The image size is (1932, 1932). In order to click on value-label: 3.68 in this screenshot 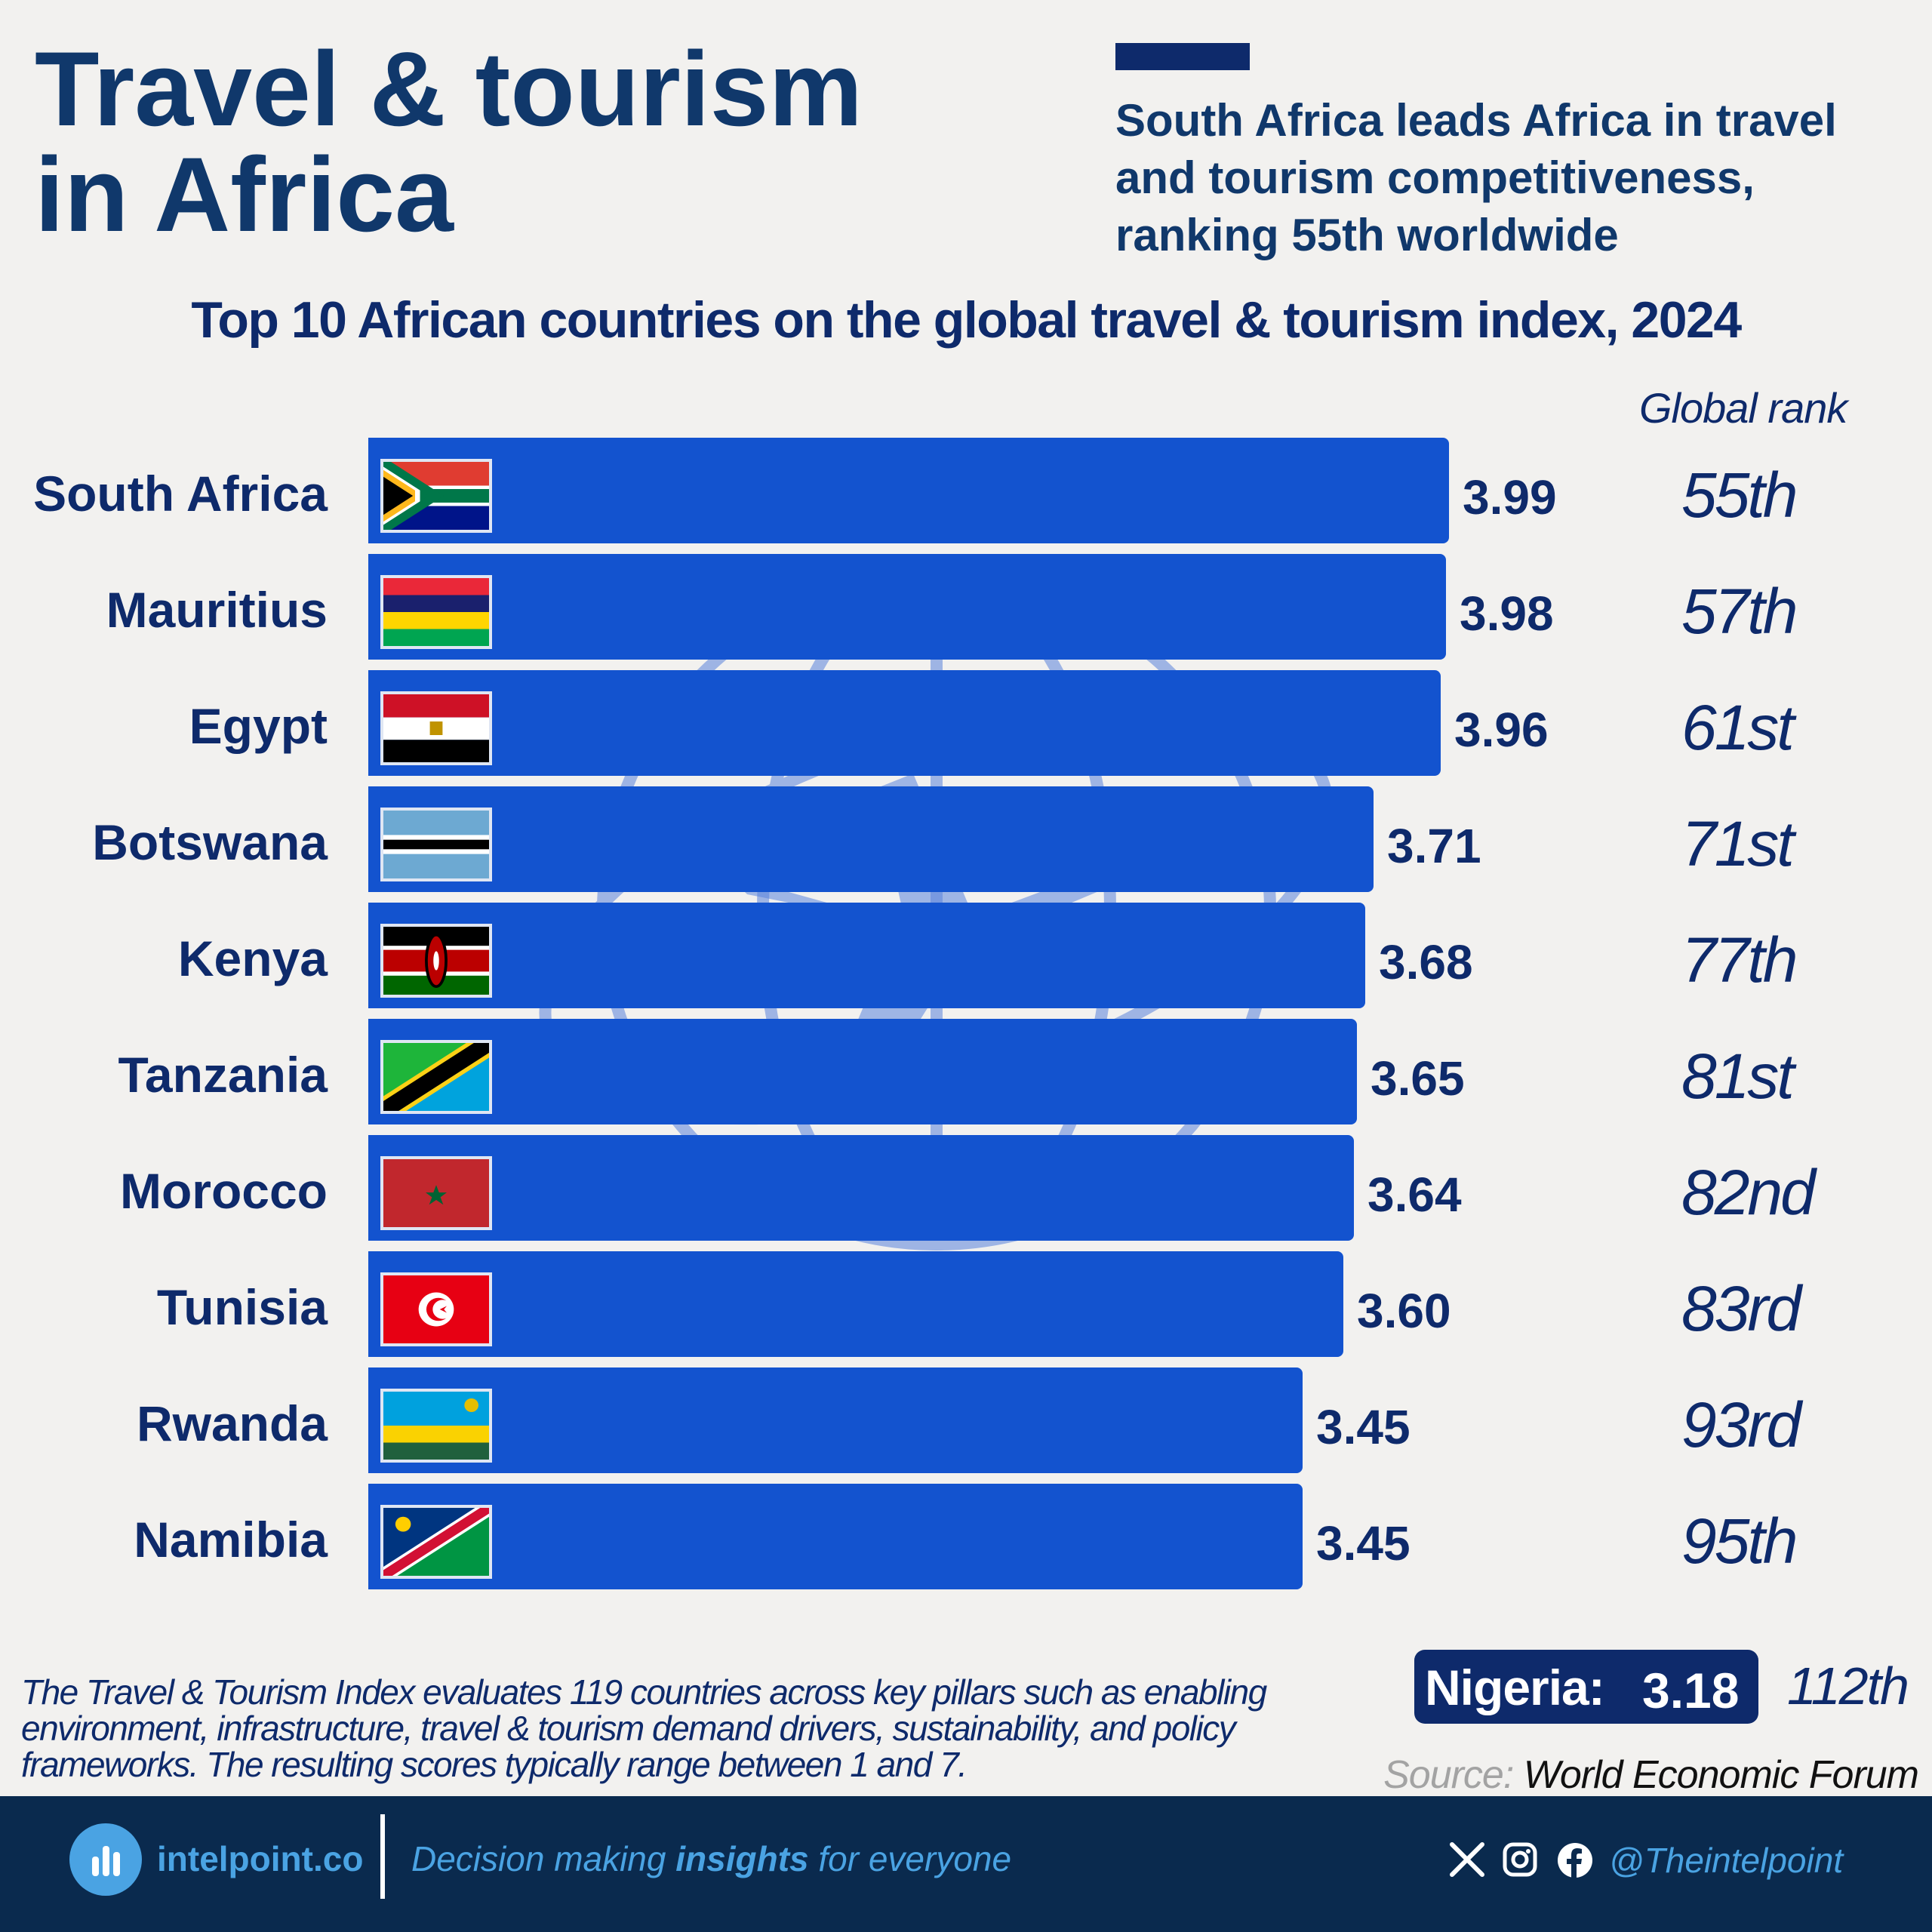, I will do `click(1426, 962)`.